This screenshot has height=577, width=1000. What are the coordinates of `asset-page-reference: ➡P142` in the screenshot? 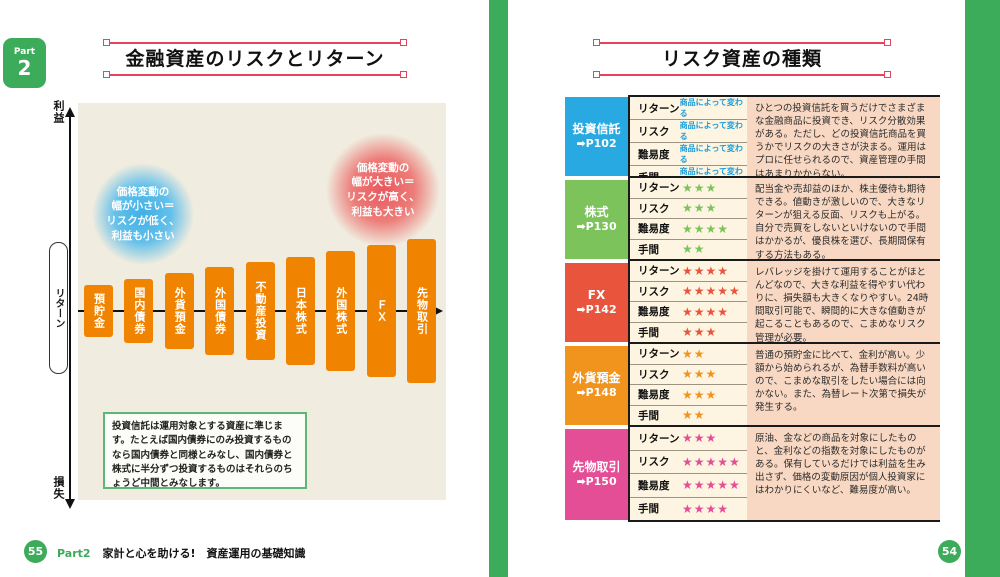 It's located at (596, 310).